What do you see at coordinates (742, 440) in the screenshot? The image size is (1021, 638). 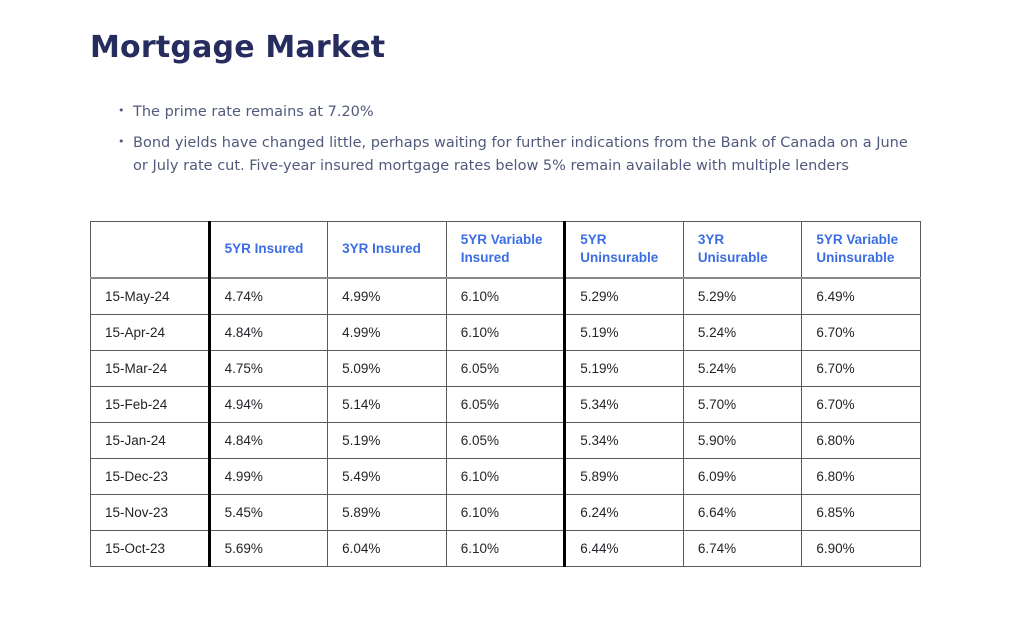 I see `rate-cell: 5.90%` at bounding box center [742, 440].